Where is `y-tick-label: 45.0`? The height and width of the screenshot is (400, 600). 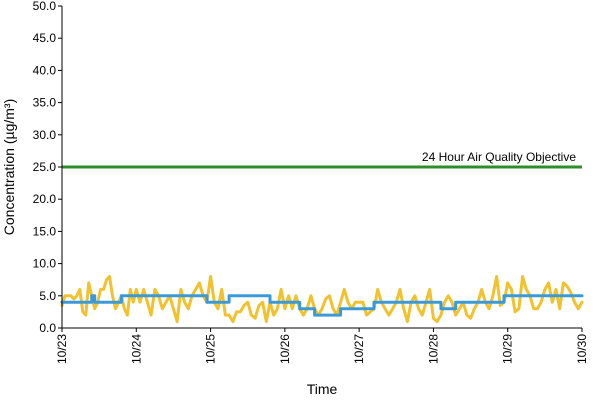
y-tick-label: 45.0 is located at coordinates (45, 38).